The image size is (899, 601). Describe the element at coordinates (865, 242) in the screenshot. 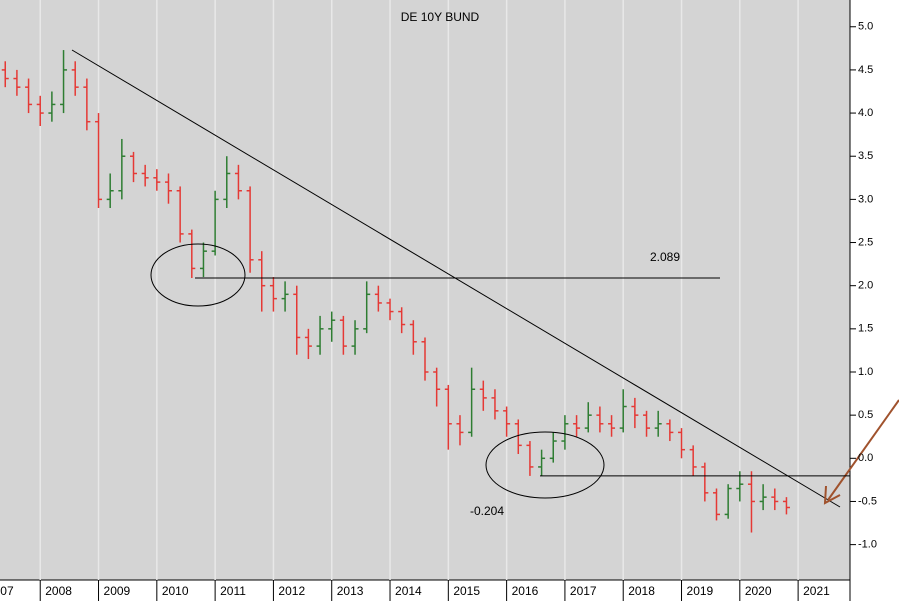

I see `y-tick-label: 2.5` at that location.